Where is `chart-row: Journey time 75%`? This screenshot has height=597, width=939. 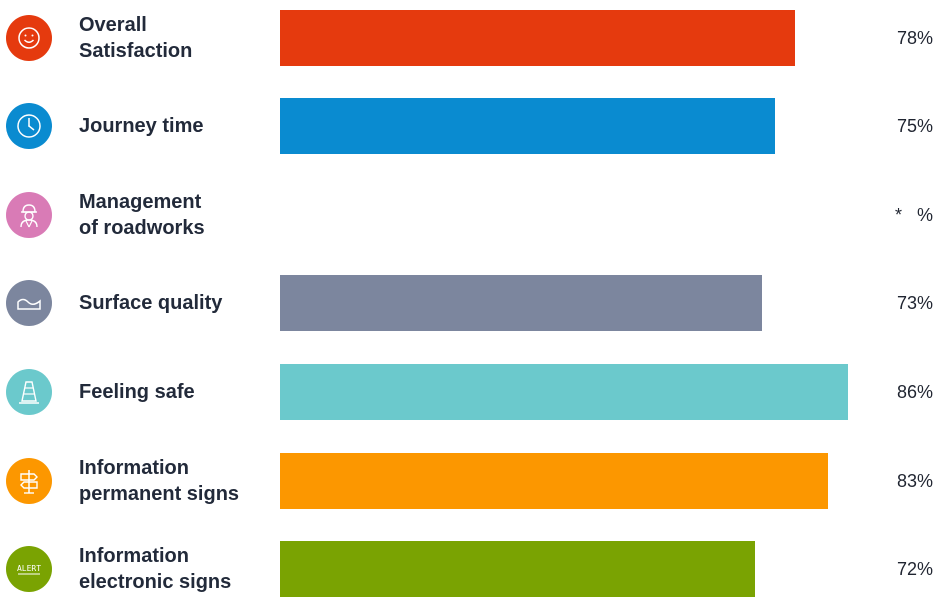 chart-row: Journey time 75% is located at coordinates (469, 126).